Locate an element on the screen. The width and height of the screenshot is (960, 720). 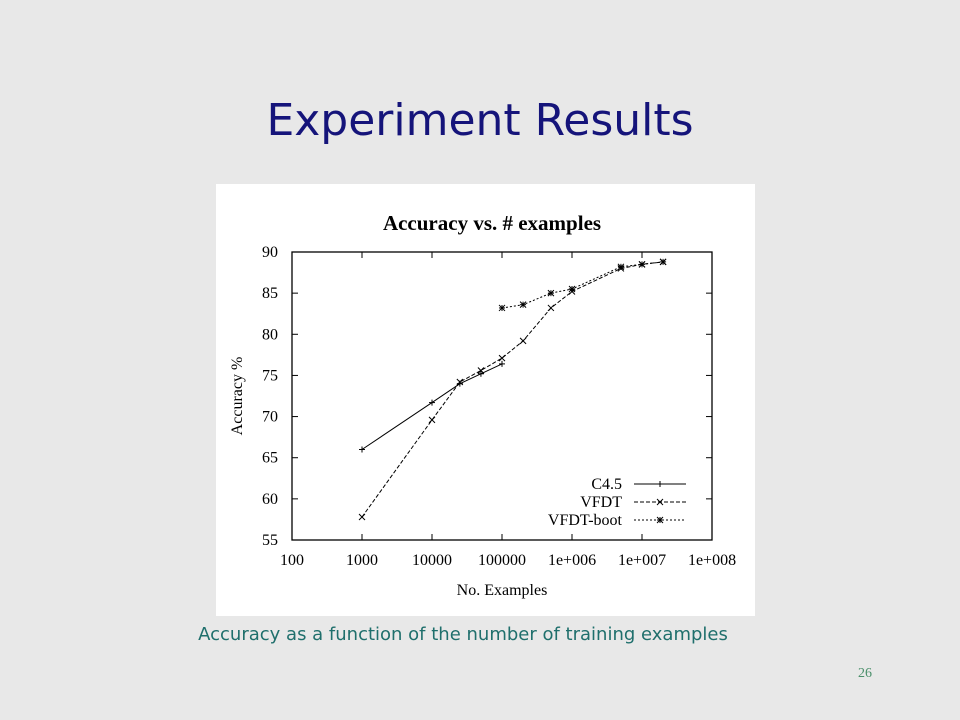
legend-label: VFDT is located at coordinates (601, 502).